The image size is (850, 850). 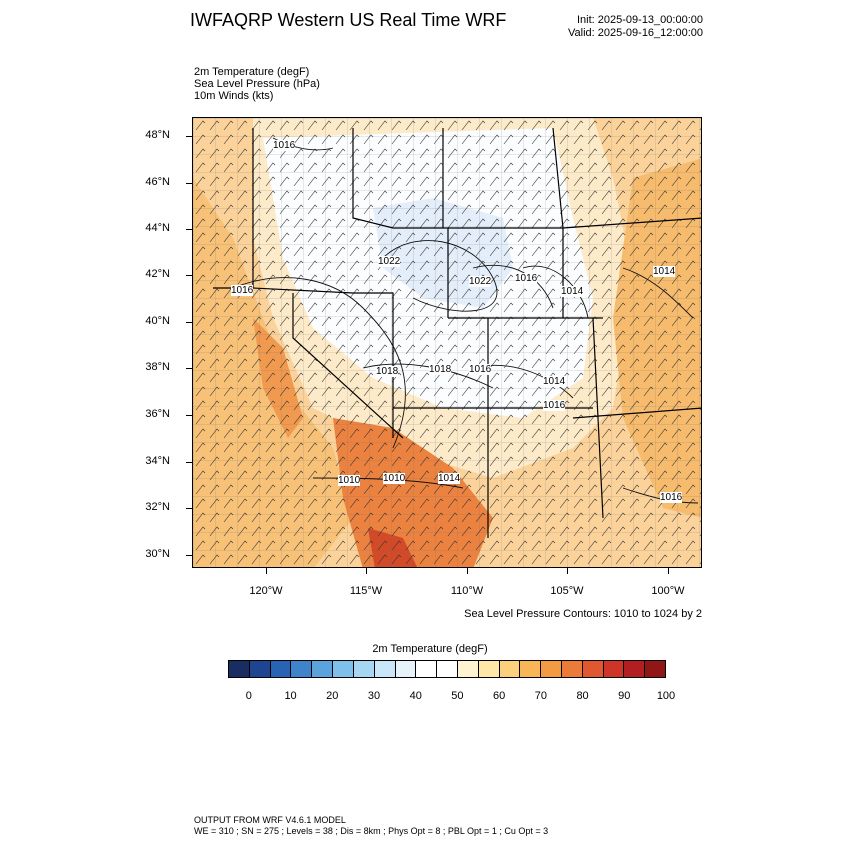 I want to click on field-temperature: 2m Temperature (degF), so click(x=252, y=72).